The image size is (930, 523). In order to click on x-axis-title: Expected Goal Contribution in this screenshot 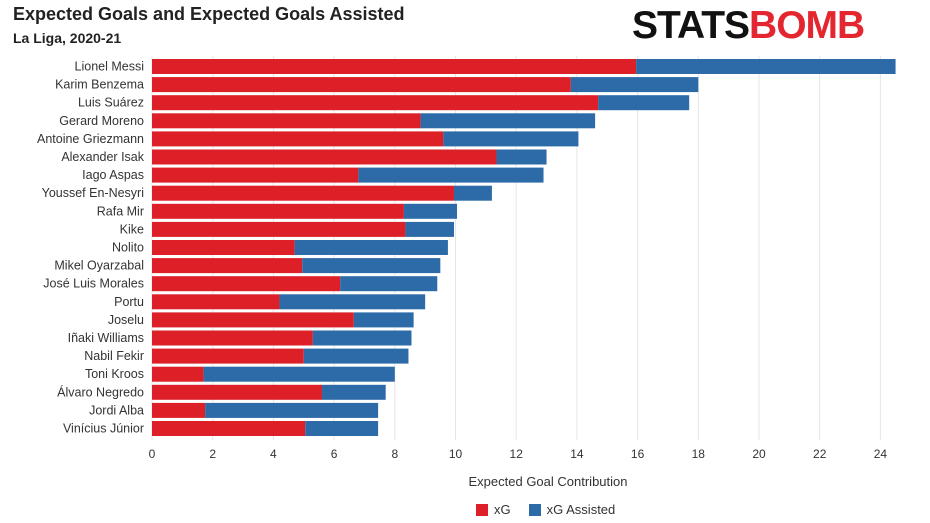, I will do `click(548, 481)`.